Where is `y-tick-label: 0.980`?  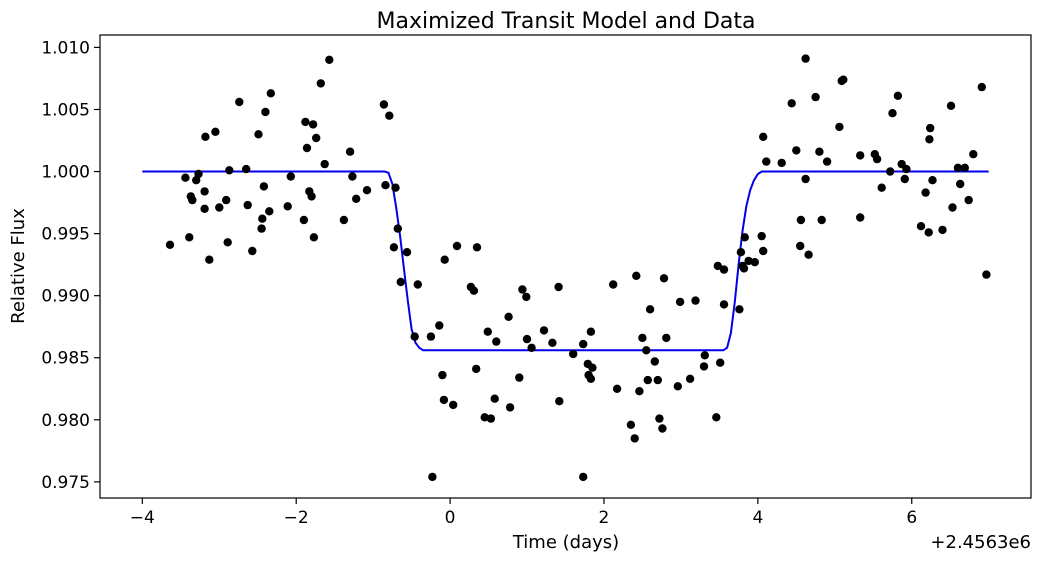 y-tick-label: 0.980 is located at coordinates (65, 421).